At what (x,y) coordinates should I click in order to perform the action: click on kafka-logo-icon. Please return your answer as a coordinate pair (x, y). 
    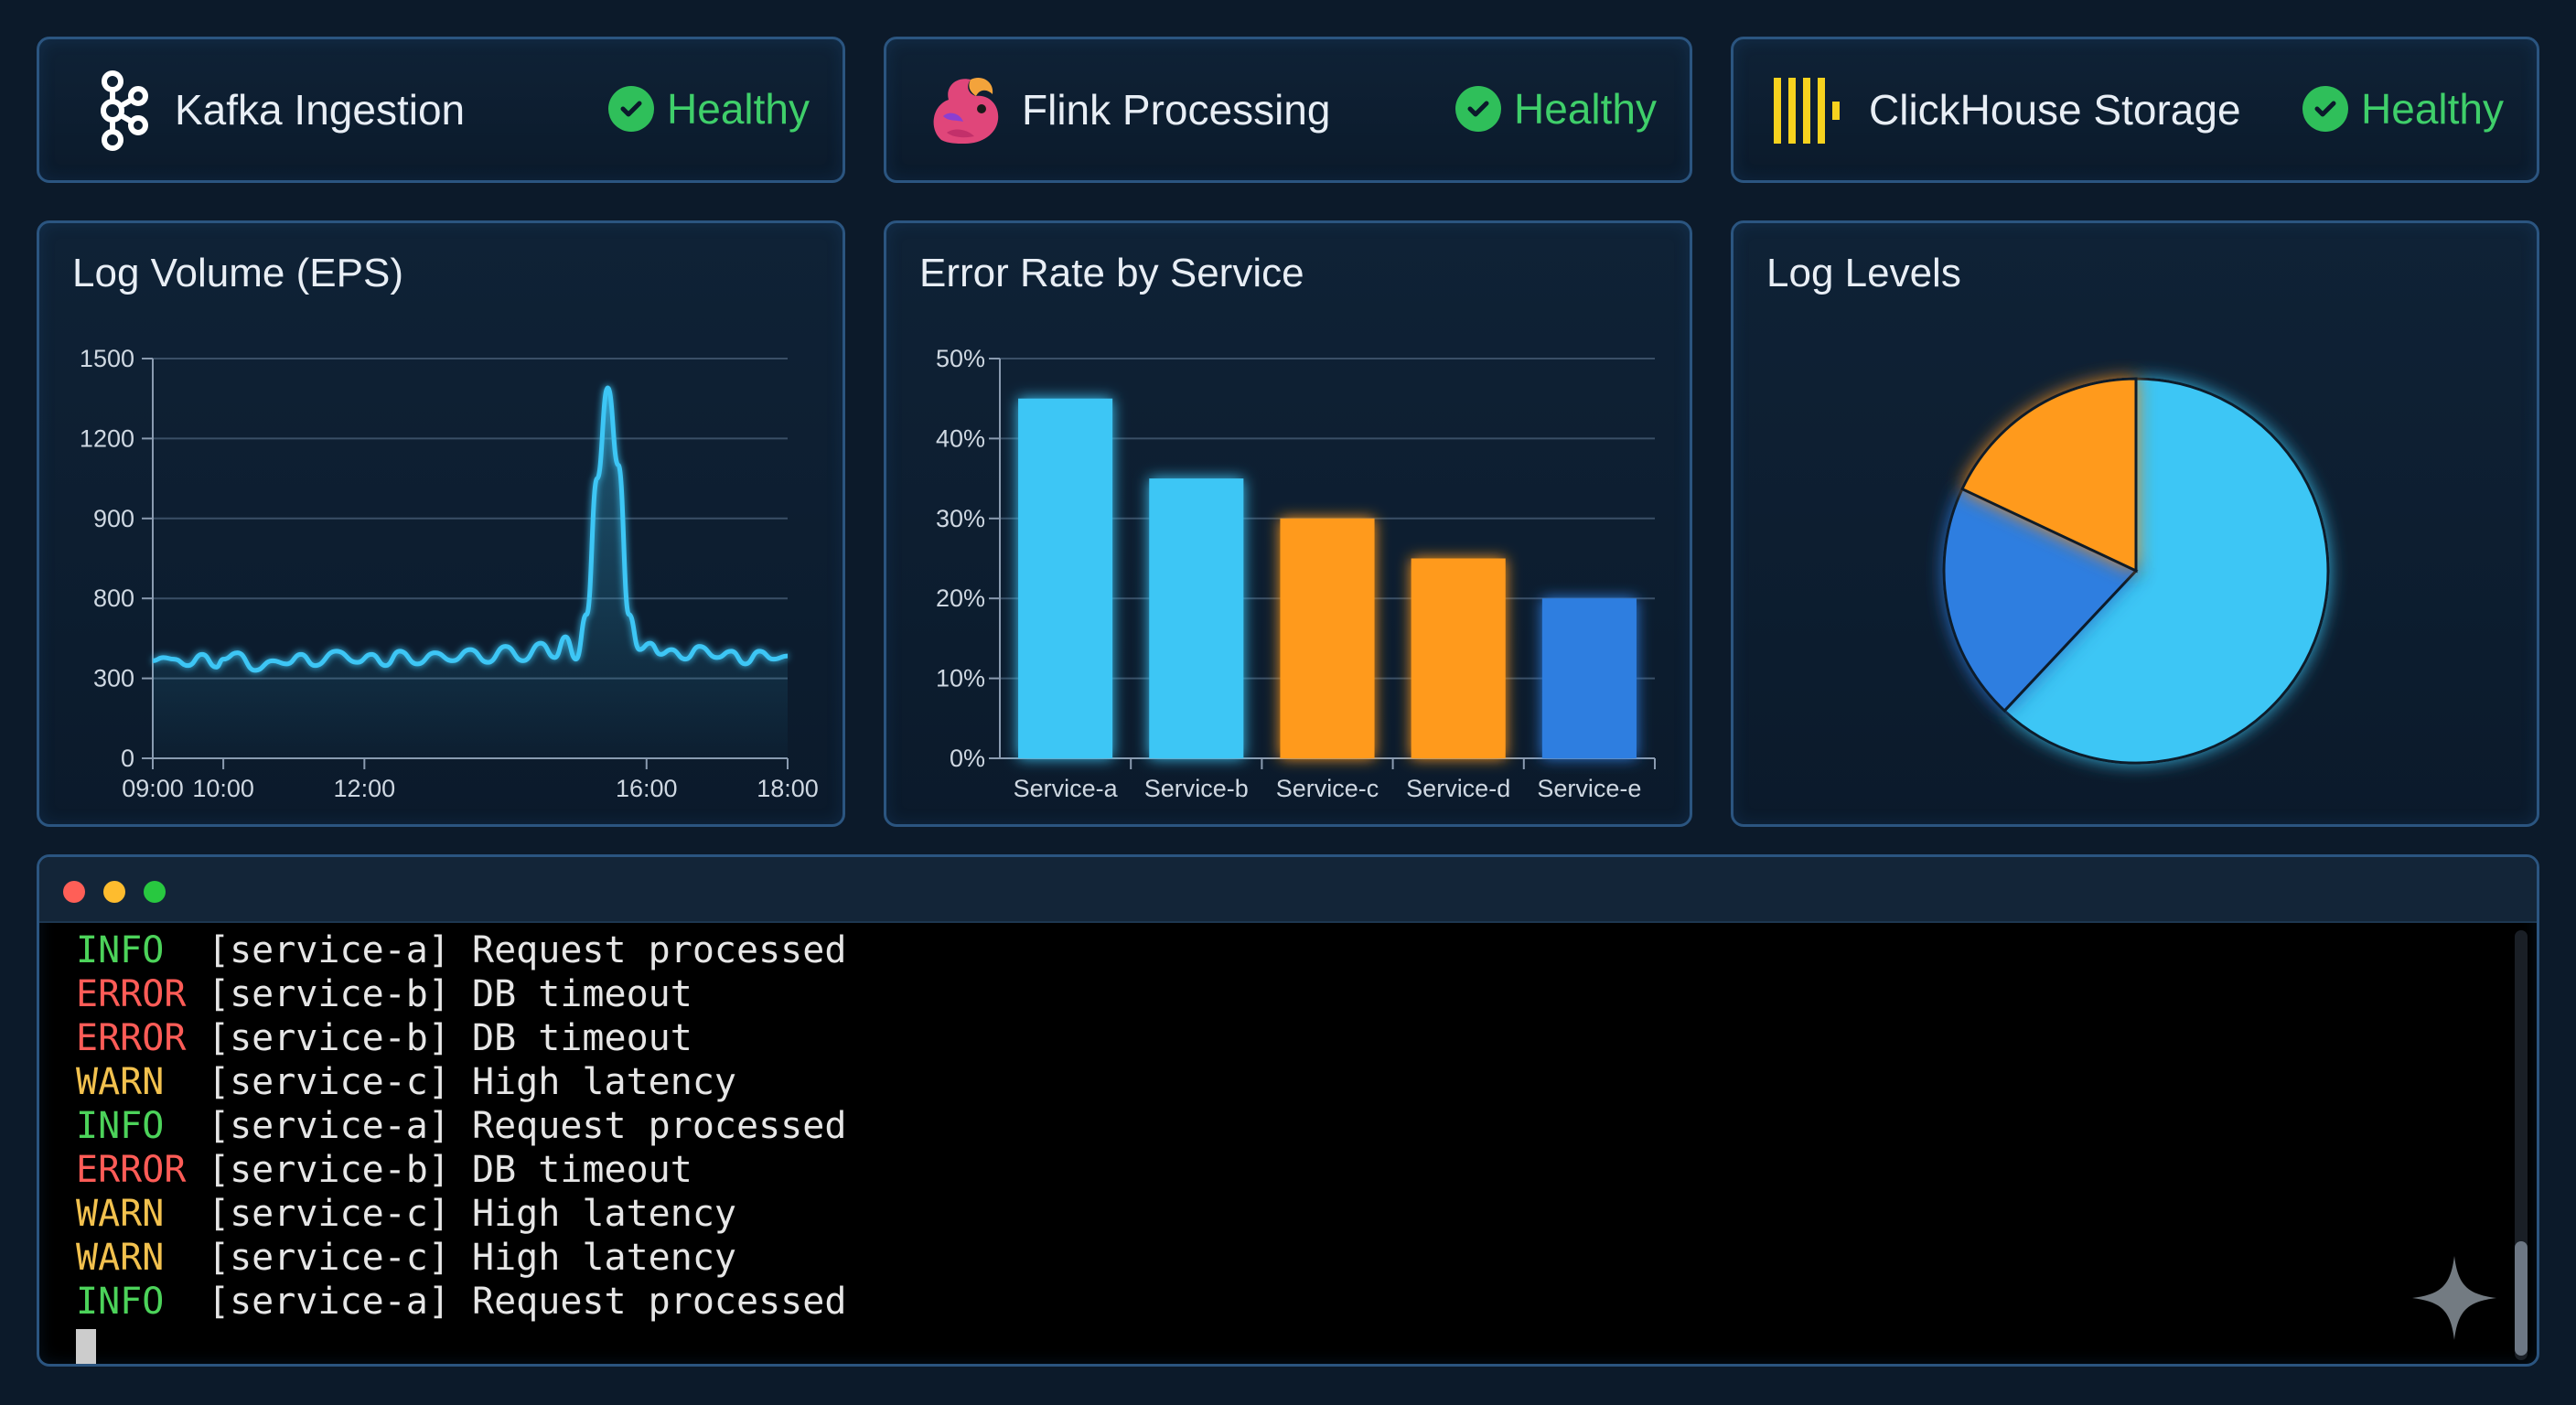
    Looking at the image, I should click on (124, 111).